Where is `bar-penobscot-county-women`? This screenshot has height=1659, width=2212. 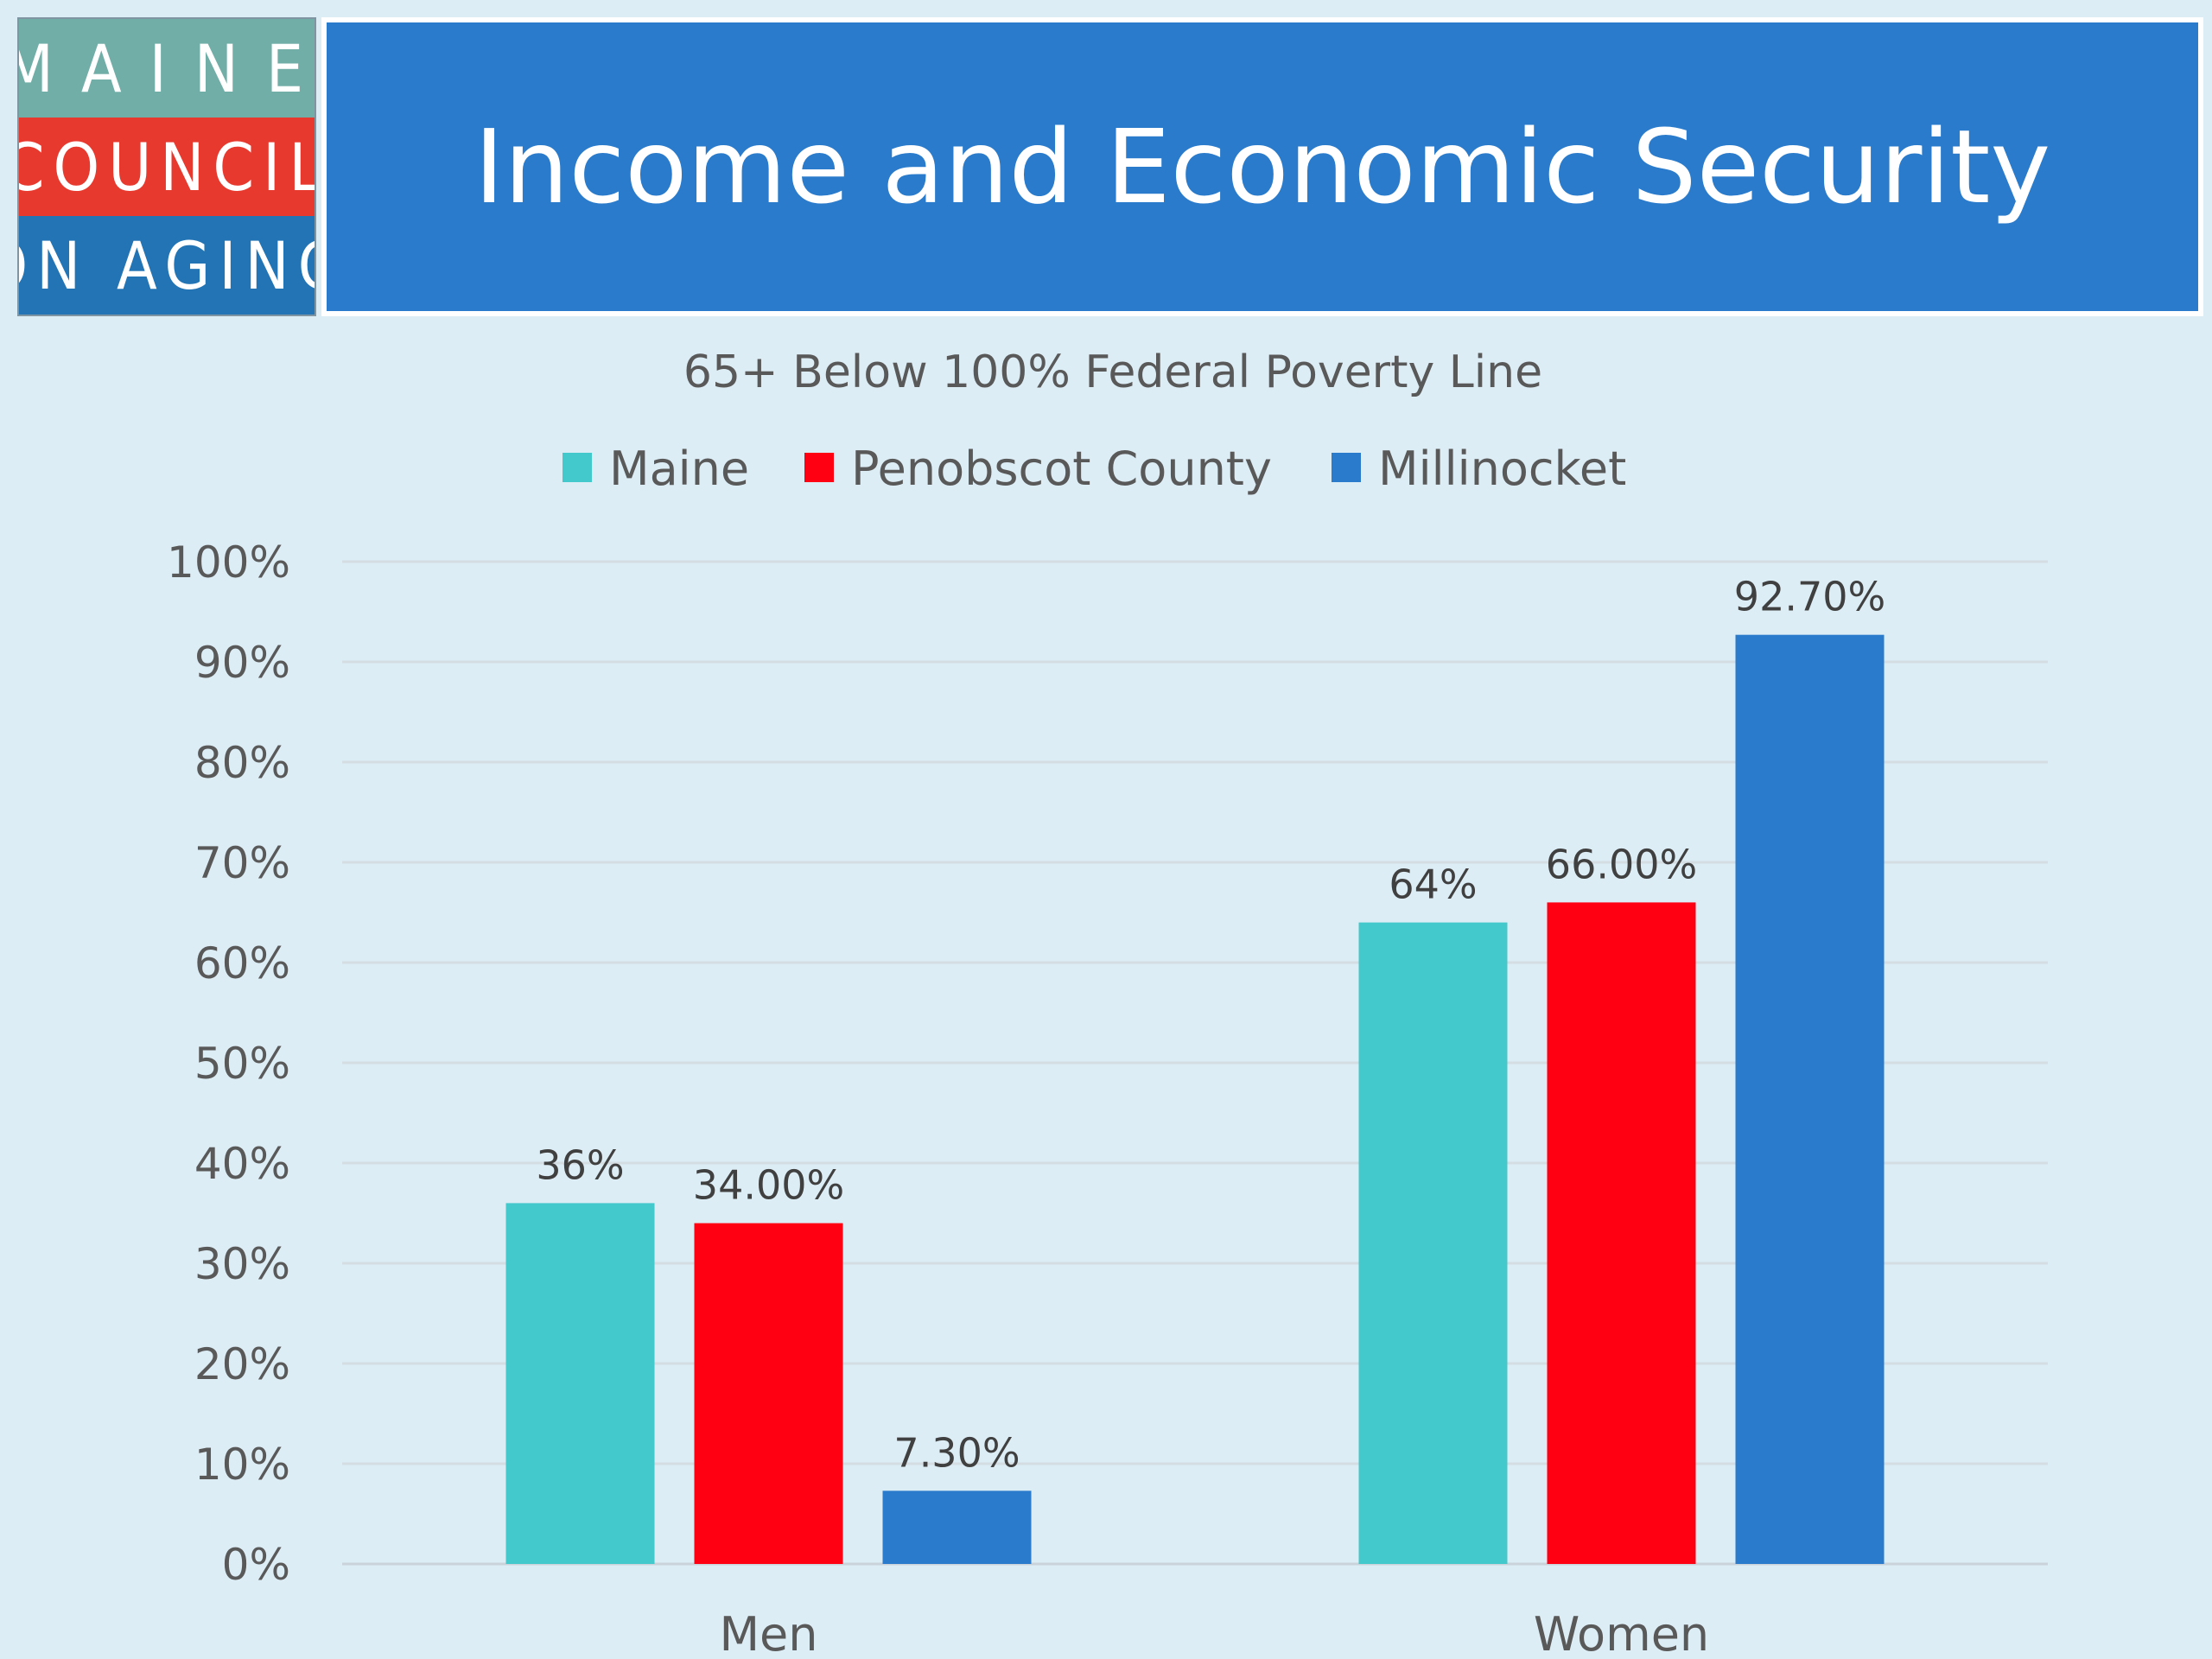
bar-penobscot-county-women is located at coordinates (1621, 1233).